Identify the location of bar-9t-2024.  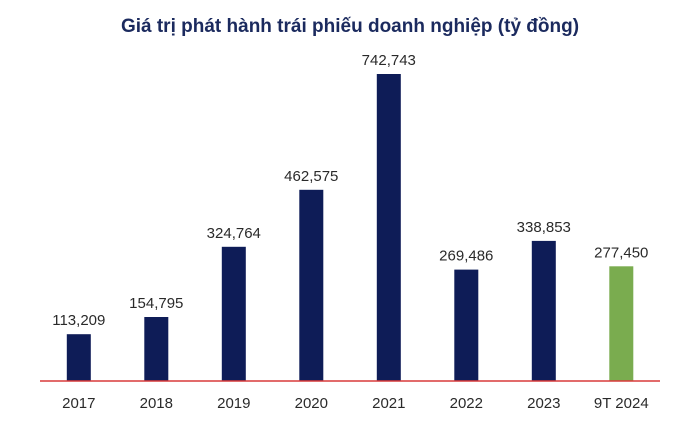
(621, 323).